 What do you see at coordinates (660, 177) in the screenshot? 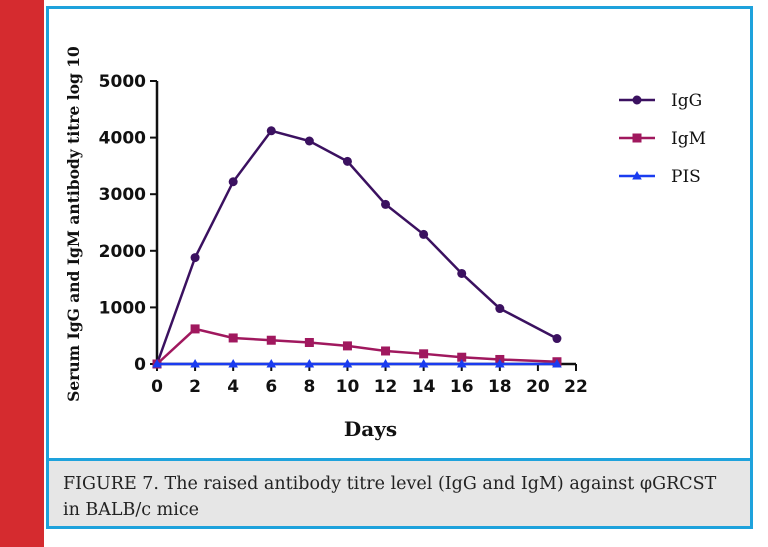
I see `legend-item-pis: PIS` at bounding box center [660, 177].